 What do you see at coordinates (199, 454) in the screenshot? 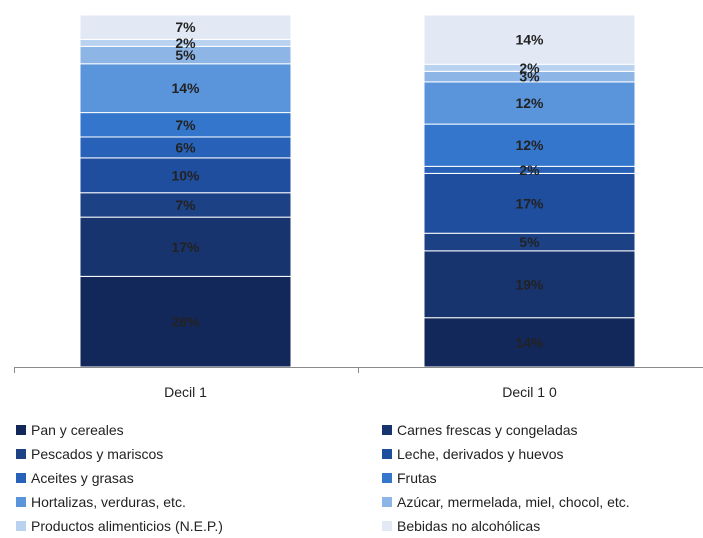
I see `legend-item: Pescados y mariscos` at bounding box center [199, 454].